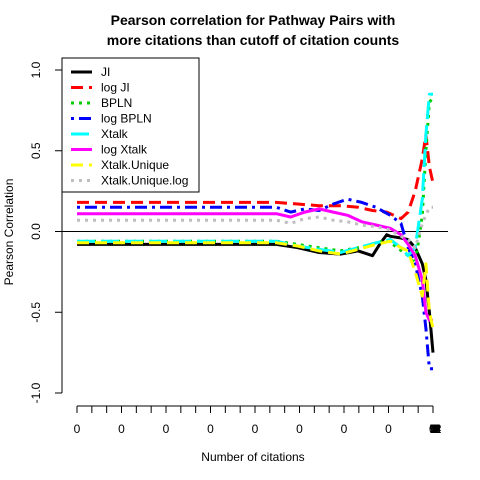 The image size is (480, 480). What do you see at coordinates (36, 231) in the screenshot?
I see `y-tick-label: 0.0` at bounding box center [36, 231].